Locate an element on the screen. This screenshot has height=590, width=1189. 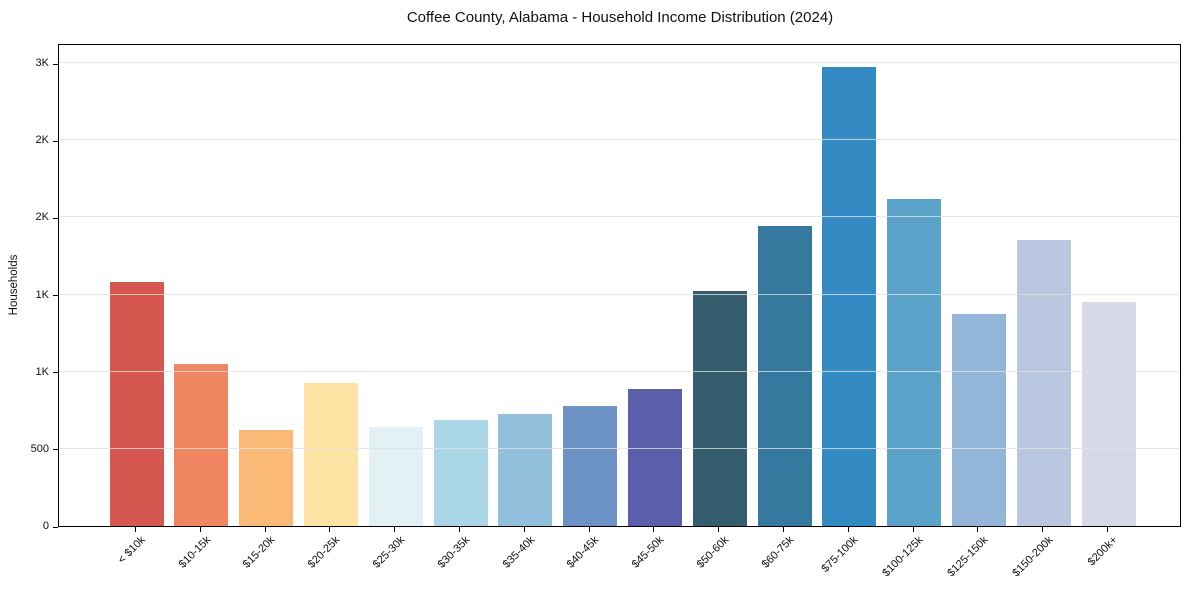
bar-$15-20k is located at coordinates (266, 478).